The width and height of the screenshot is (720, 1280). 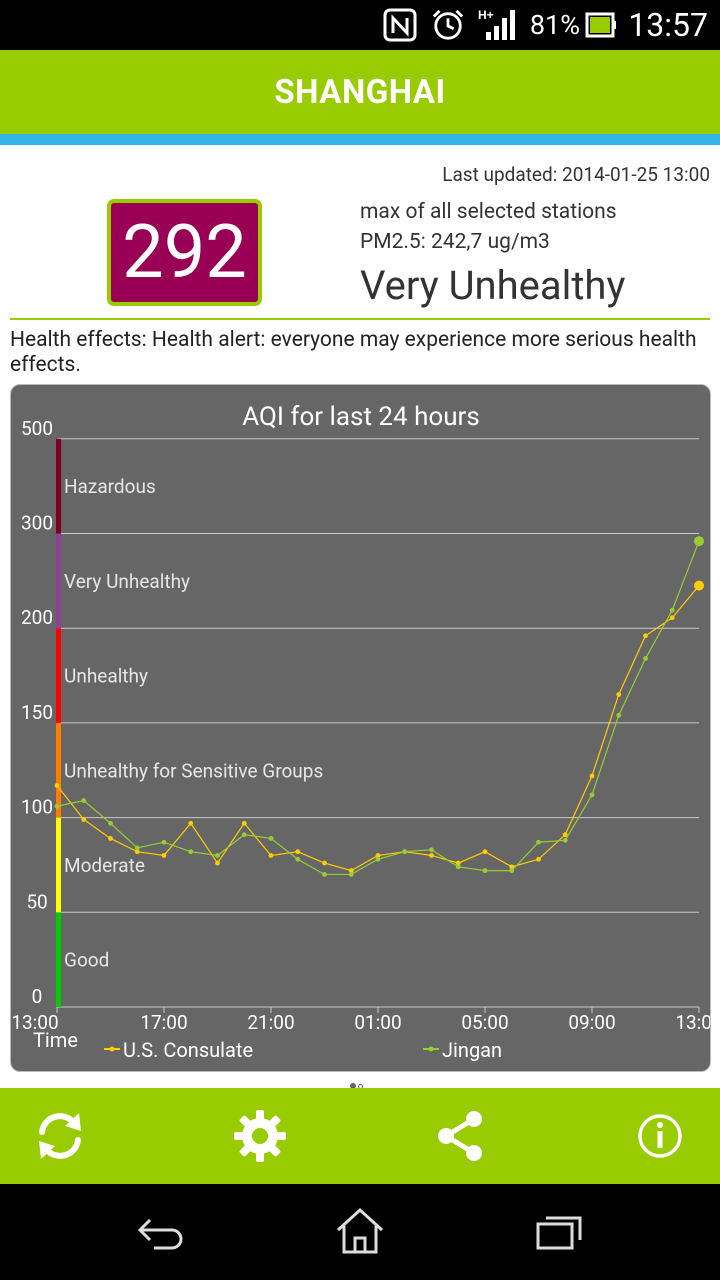 What do you see at coordinates (60, 1136) in the screenshot?
I see `refresh-icon` at bounding box center [60, 1136].